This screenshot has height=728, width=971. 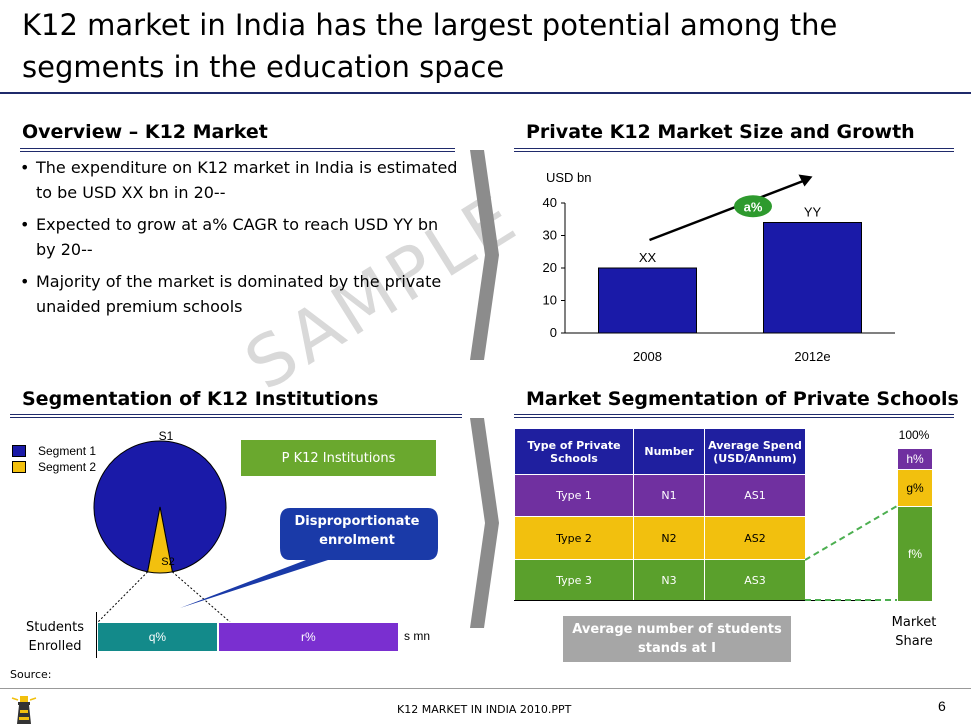 I want to click on callout-shape, so click(x=309, y=558).